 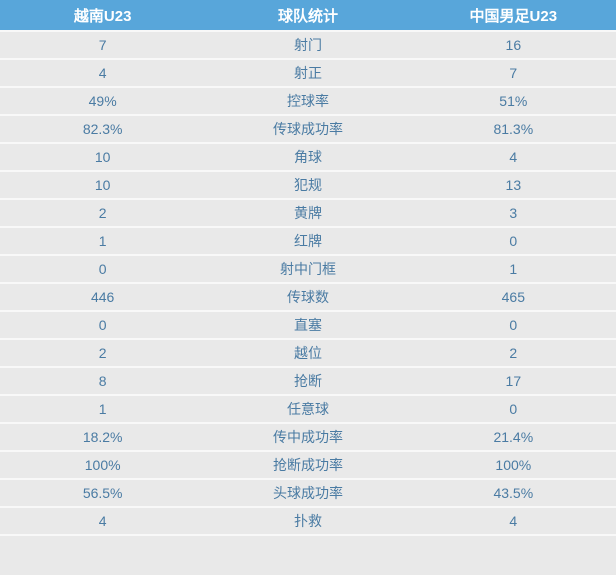 I want to click on stat-label: 红牌, so click(x=307, y=241).